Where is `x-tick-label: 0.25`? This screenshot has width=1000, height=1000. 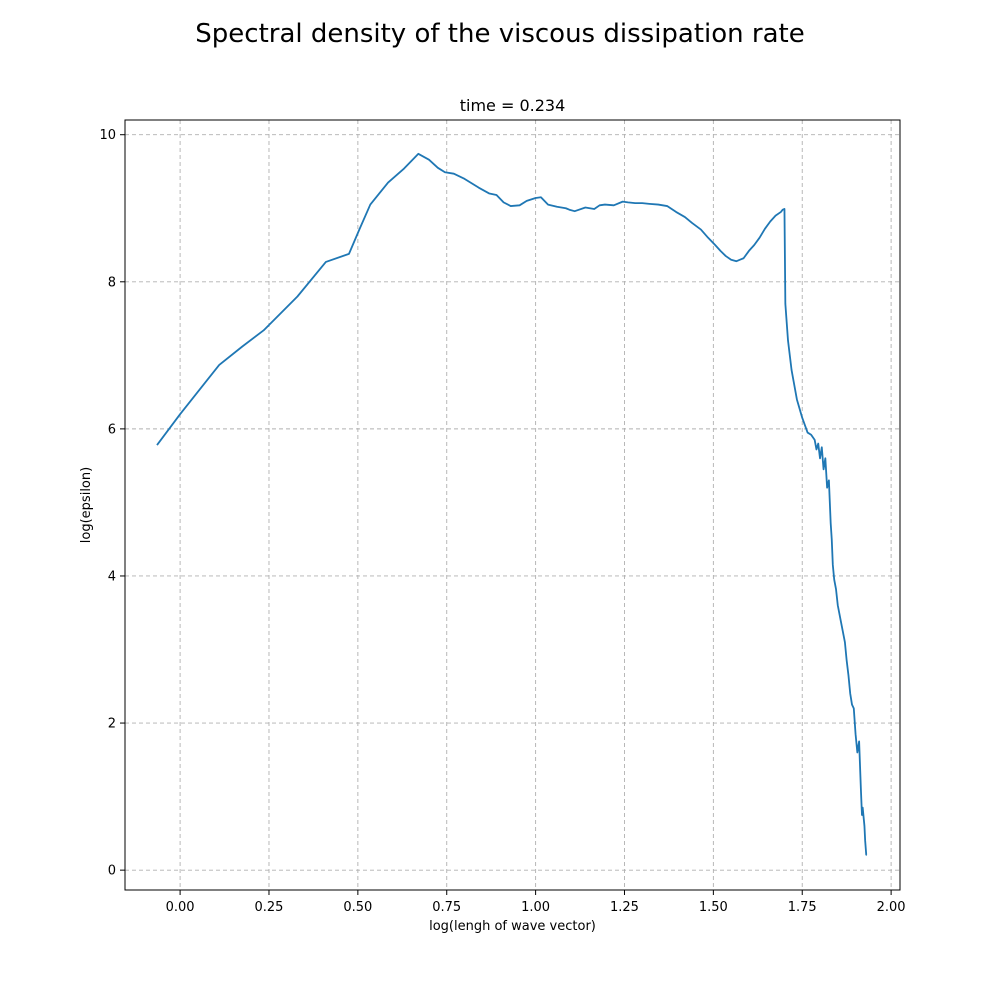
x-tick-label: 0.25 is located at coordinates (269, 907).